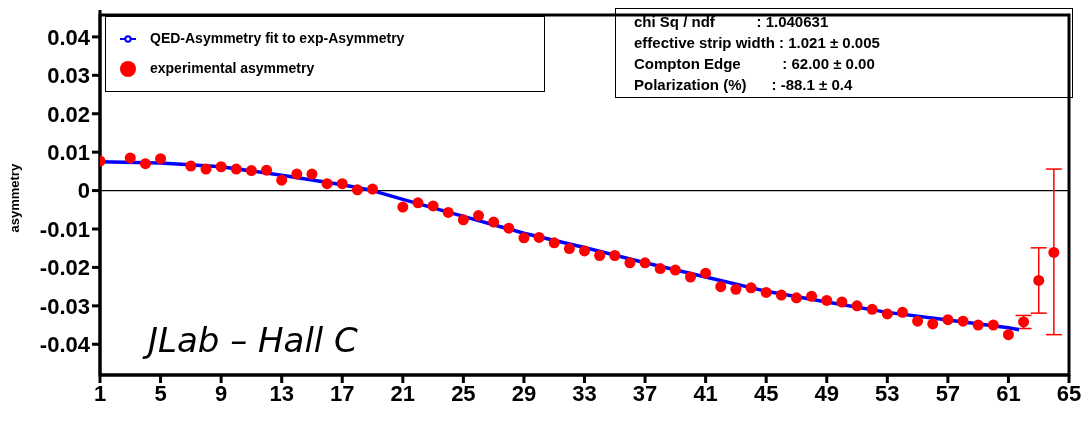  I want to click on annotation: effective strip width : 1.021 ± 0.005, so click(757, 43).